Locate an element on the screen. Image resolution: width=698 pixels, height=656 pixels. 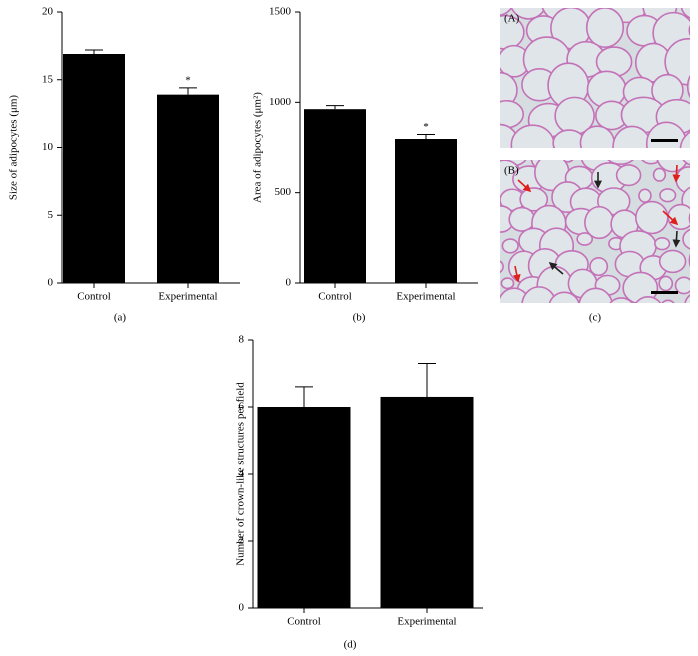
y-tick-label: 1500 is located at coordinates (280, 12).